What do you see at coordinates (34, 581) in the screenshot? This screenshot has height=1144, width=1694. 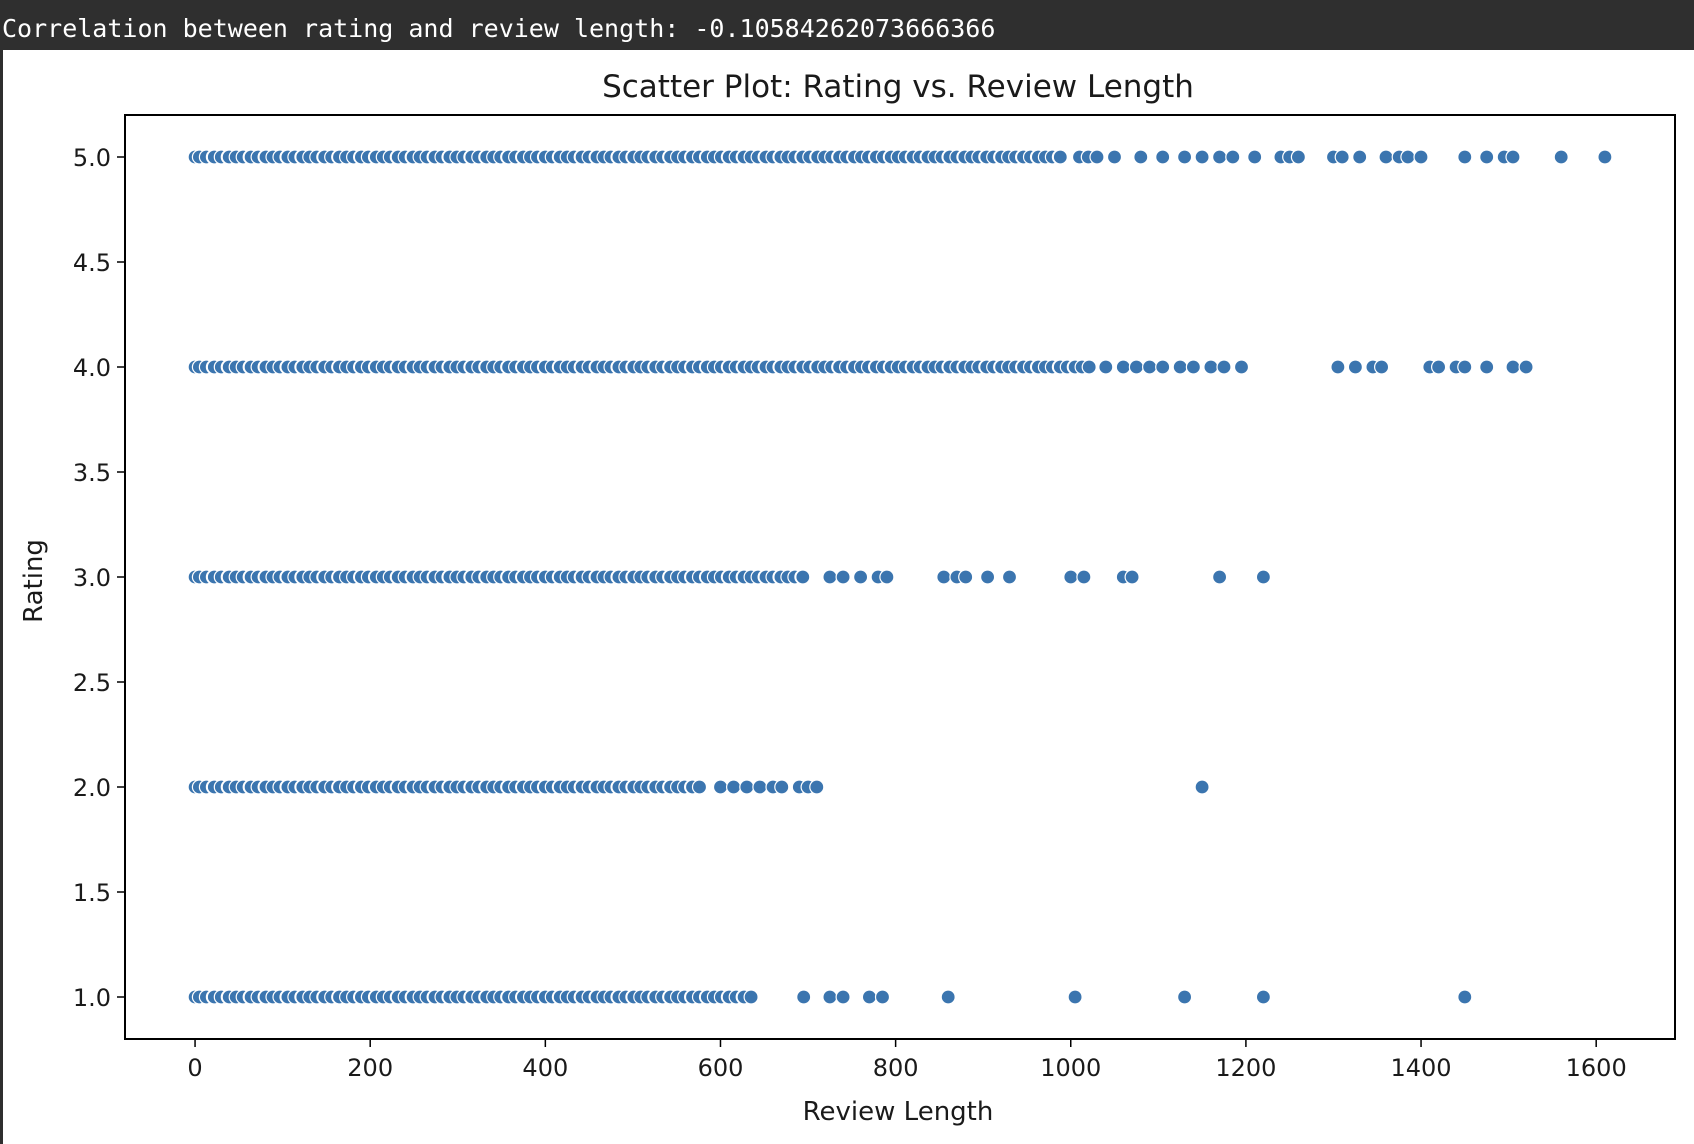 I see `y-axis-label: Rating` at bounding box center [34, 581].